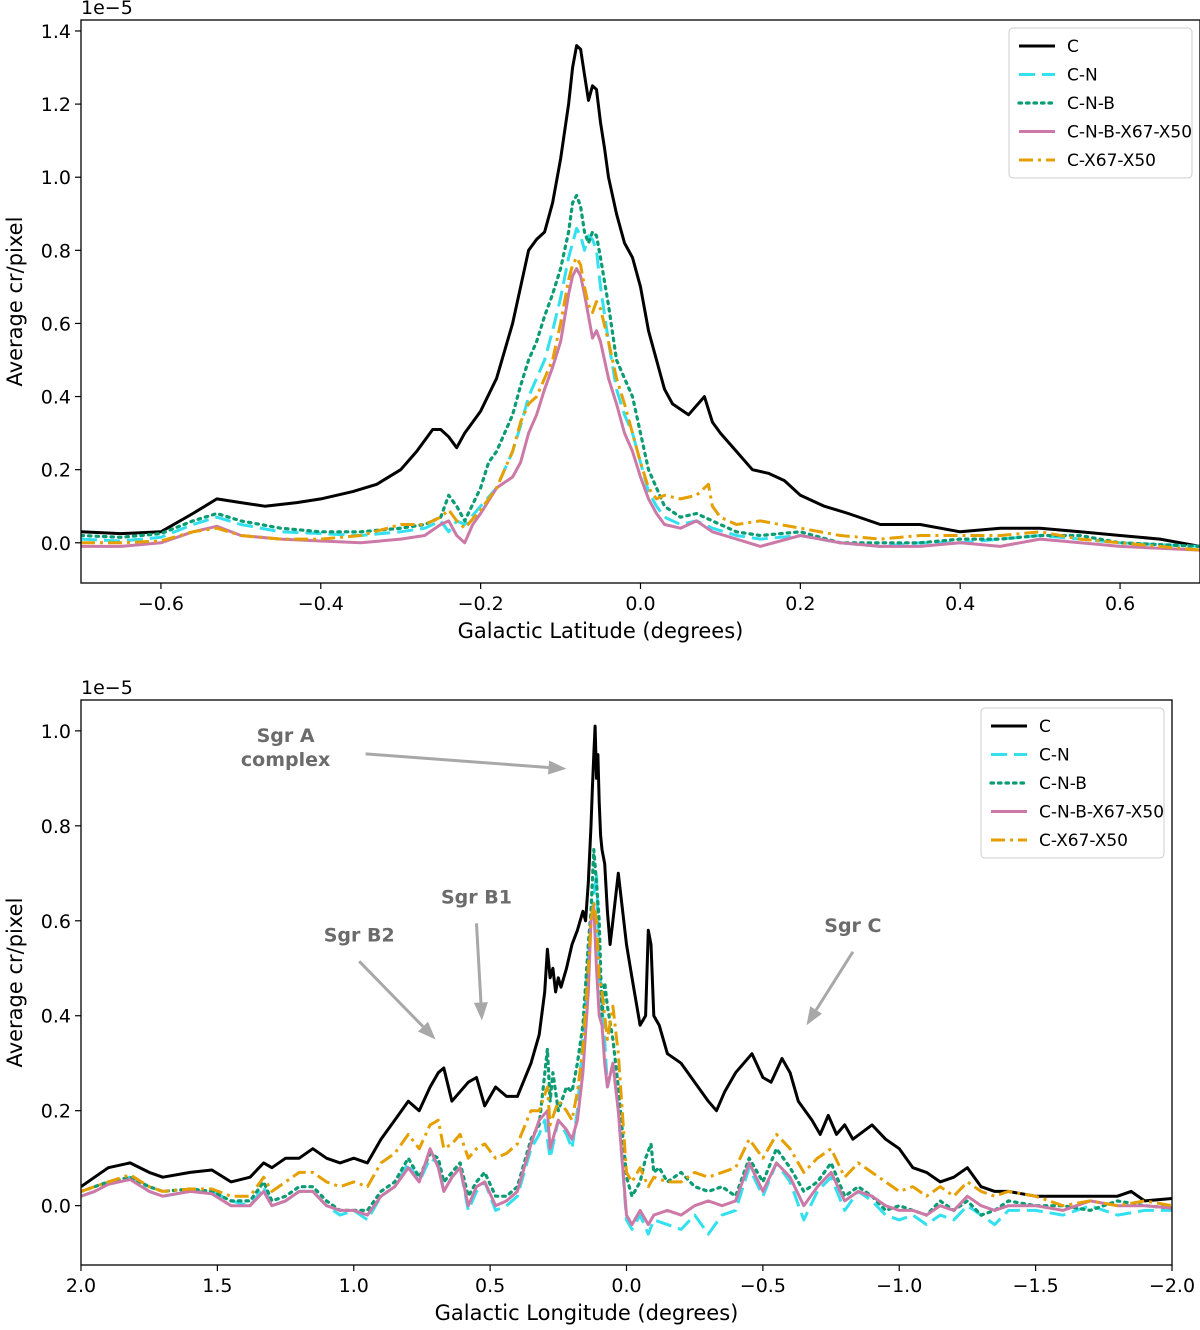  What do you see at coordinates (321, 604) in the screenshot?
I see `x-tick-label: −0.4` at bounding box center [321, 604].